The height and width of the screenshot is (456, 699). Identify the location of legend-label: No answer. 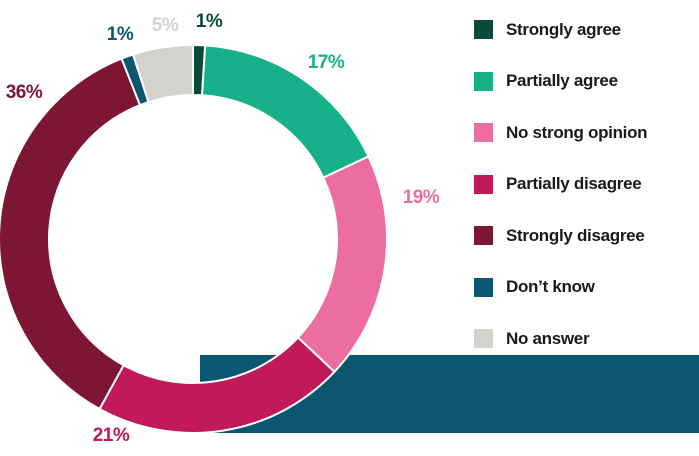
(548, 338).